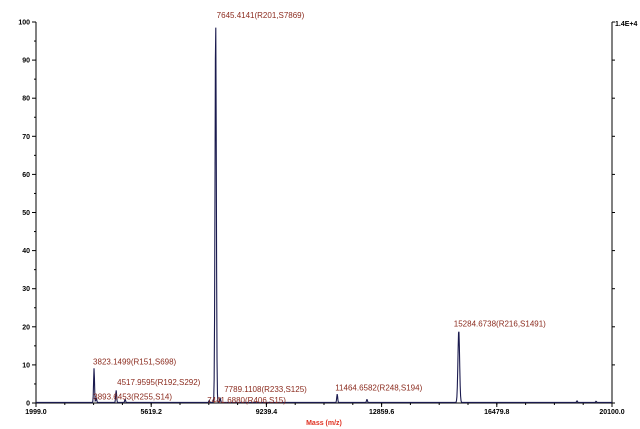 Image resolution: width=640 pixels, height=429 pixels. I want to click on x-tick-label: 16479.8, so click(496, 412).